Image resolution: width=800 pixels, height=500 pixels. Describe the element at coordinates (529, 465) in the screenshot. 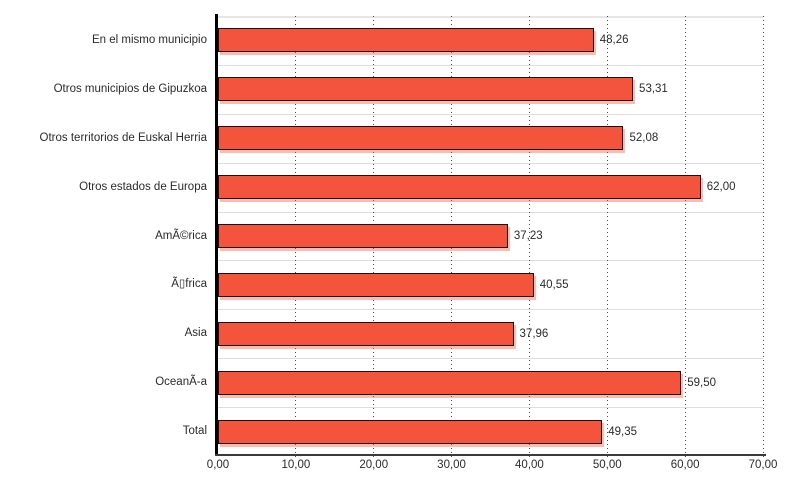

I see `x-tick-label: 40,00` at that location.